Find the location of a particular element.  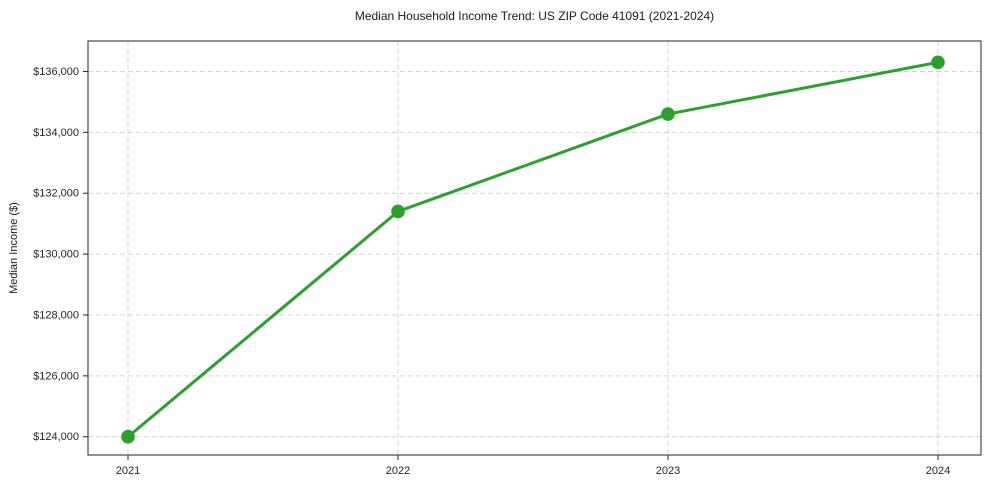

y-tick-label: $132,000 is located at coordinates (56, 194).